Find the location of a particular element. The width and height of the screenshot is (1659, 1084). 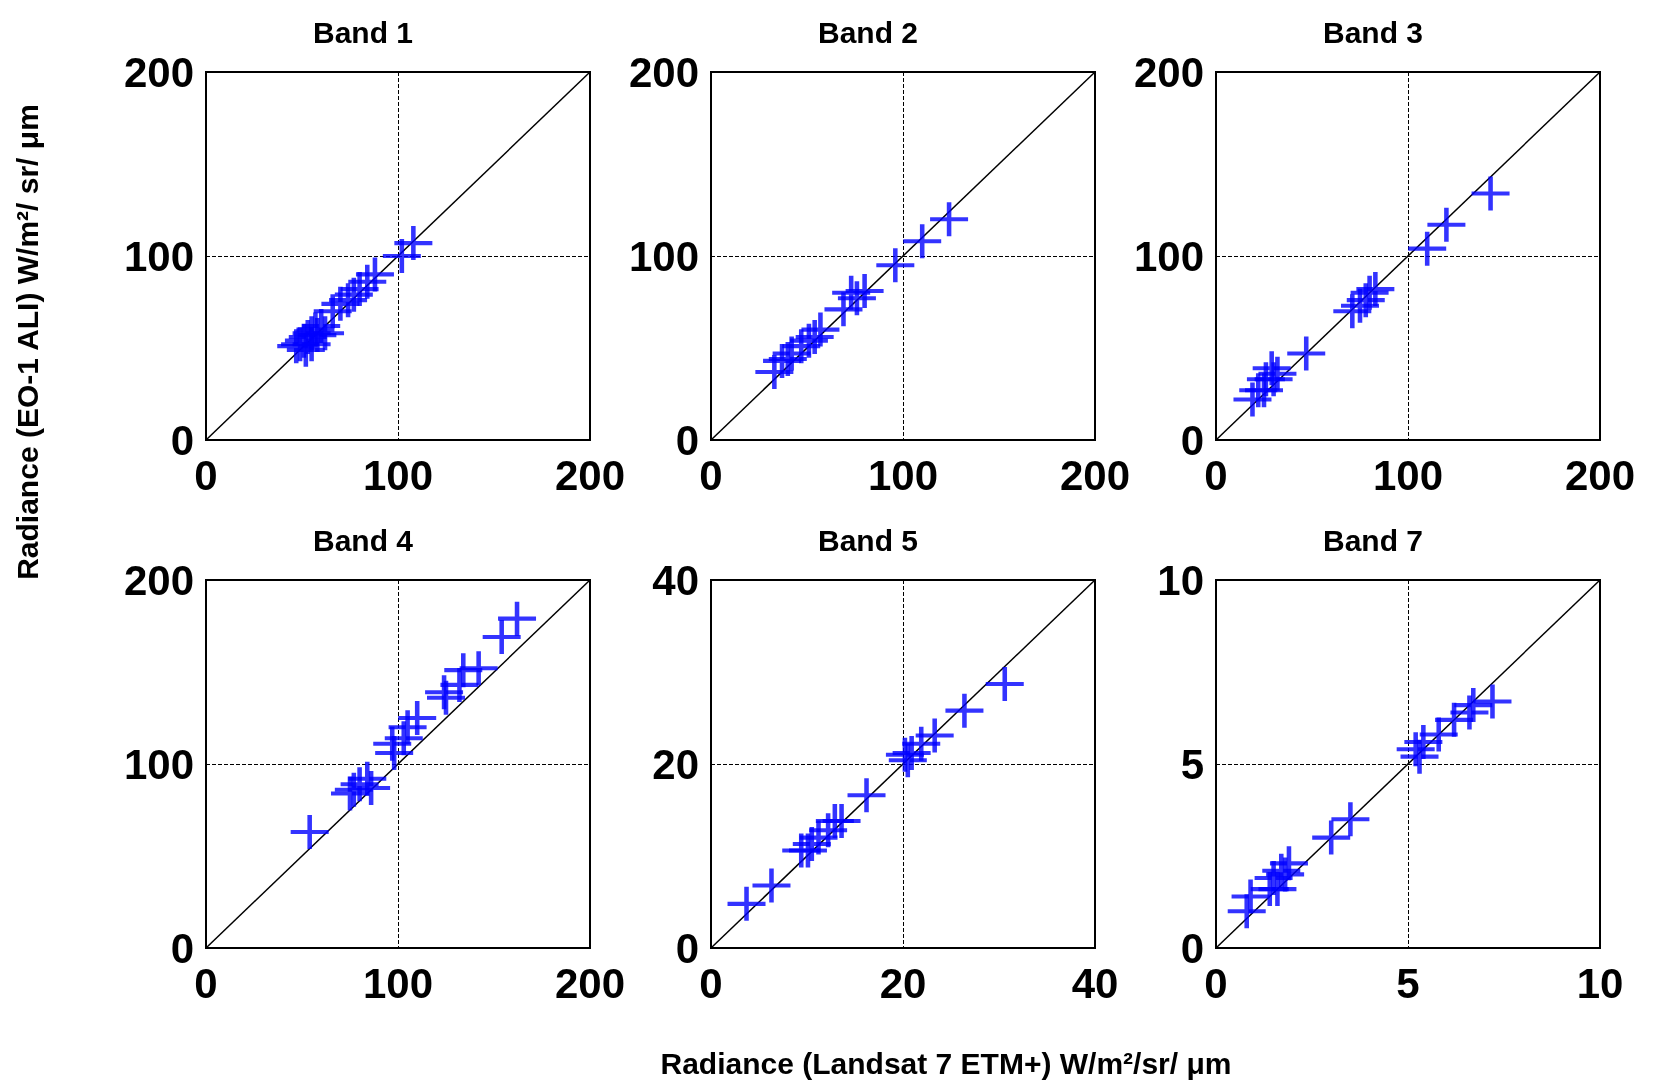

y-tick-label: 10 is located at coordinates (1180, 580).